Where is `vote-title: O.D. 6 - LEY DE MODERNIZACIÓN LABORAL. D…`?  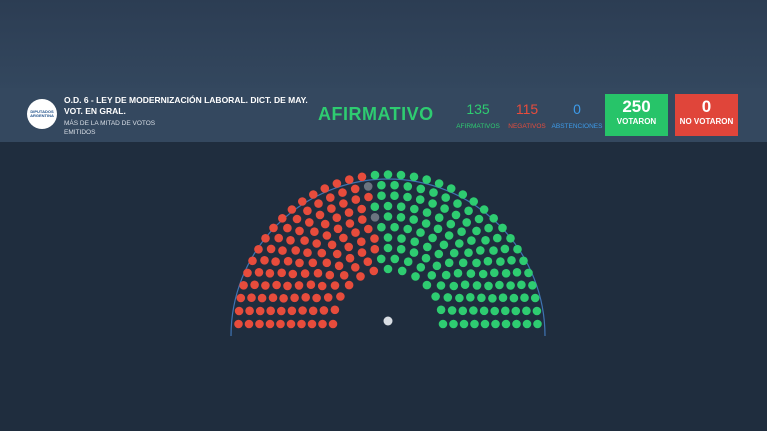
vote-title: O.D. 6 - LEY DE MODERNIZACIÓN LABORAL. D… is located at coordinates (186, 105).